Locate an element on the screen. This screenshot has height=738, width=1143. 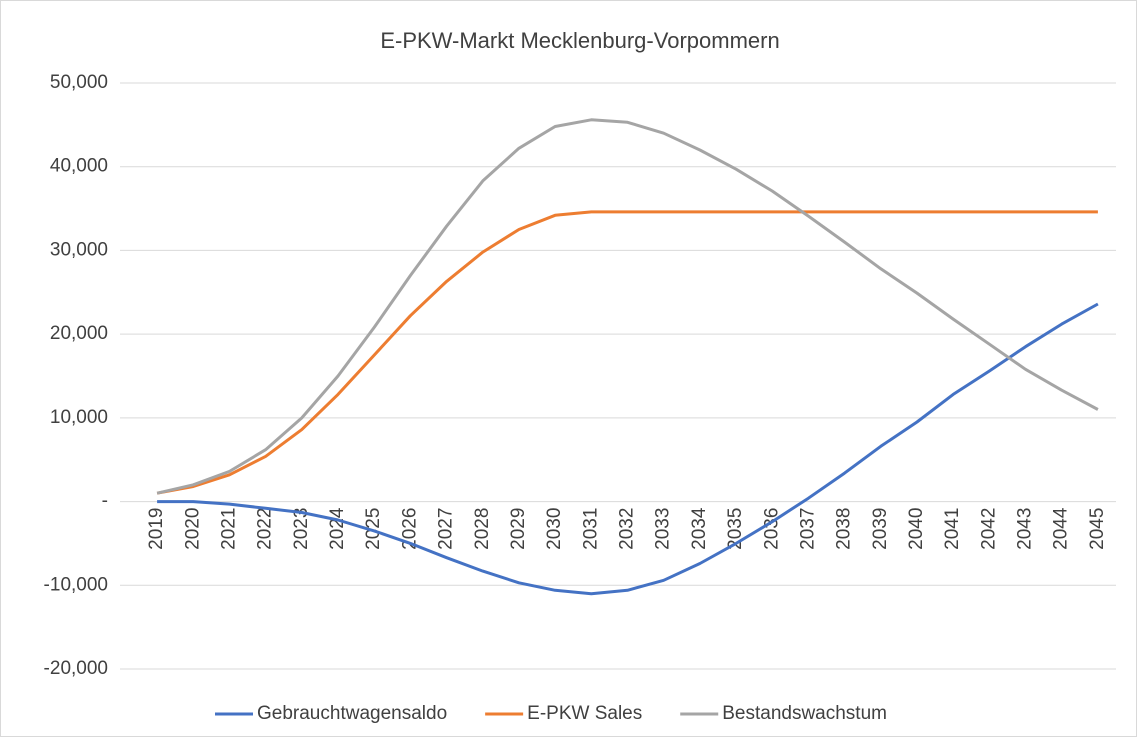
x-tick-label: 2031 is located at coordinates (590, 529).